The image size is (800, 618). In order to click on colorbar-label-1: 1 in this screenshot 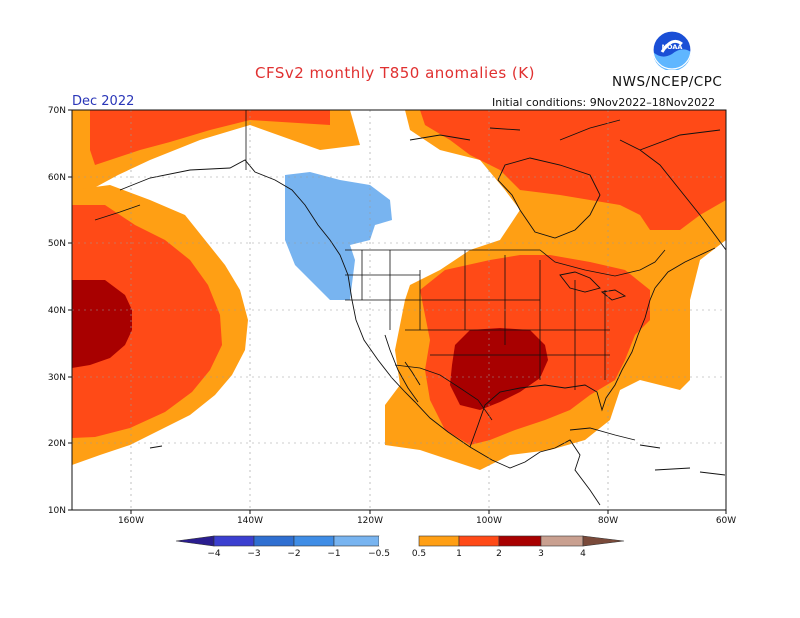, I will do `click(459, 554)`.